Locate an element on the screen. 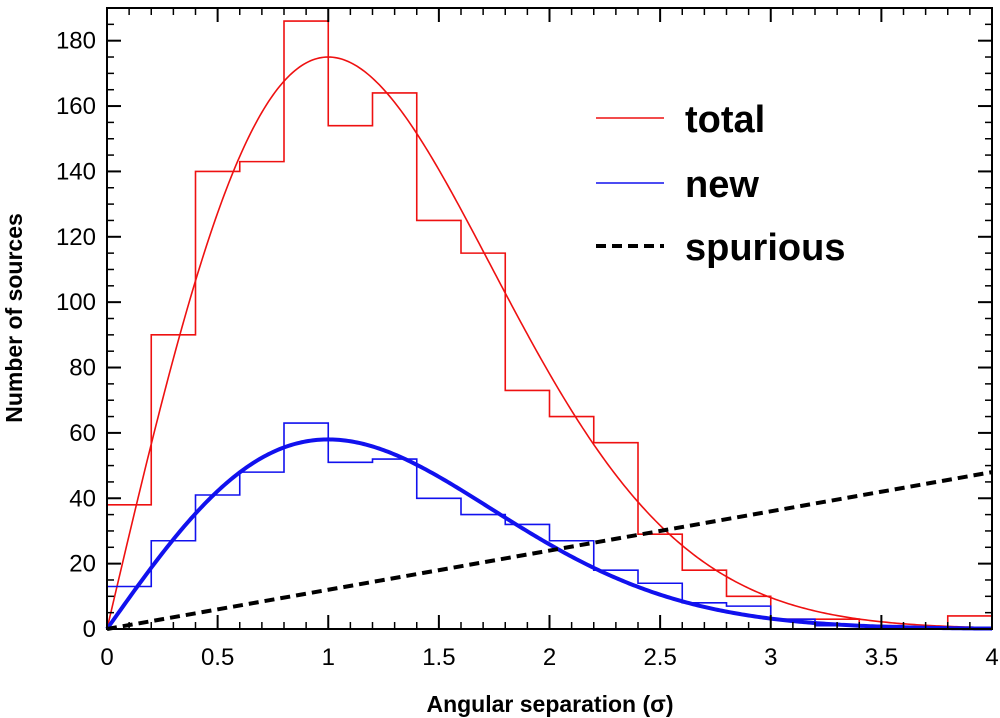 The width and height of the screenshot is (1000, 718). legend-label-total: total is located at coordinates (725, 120).